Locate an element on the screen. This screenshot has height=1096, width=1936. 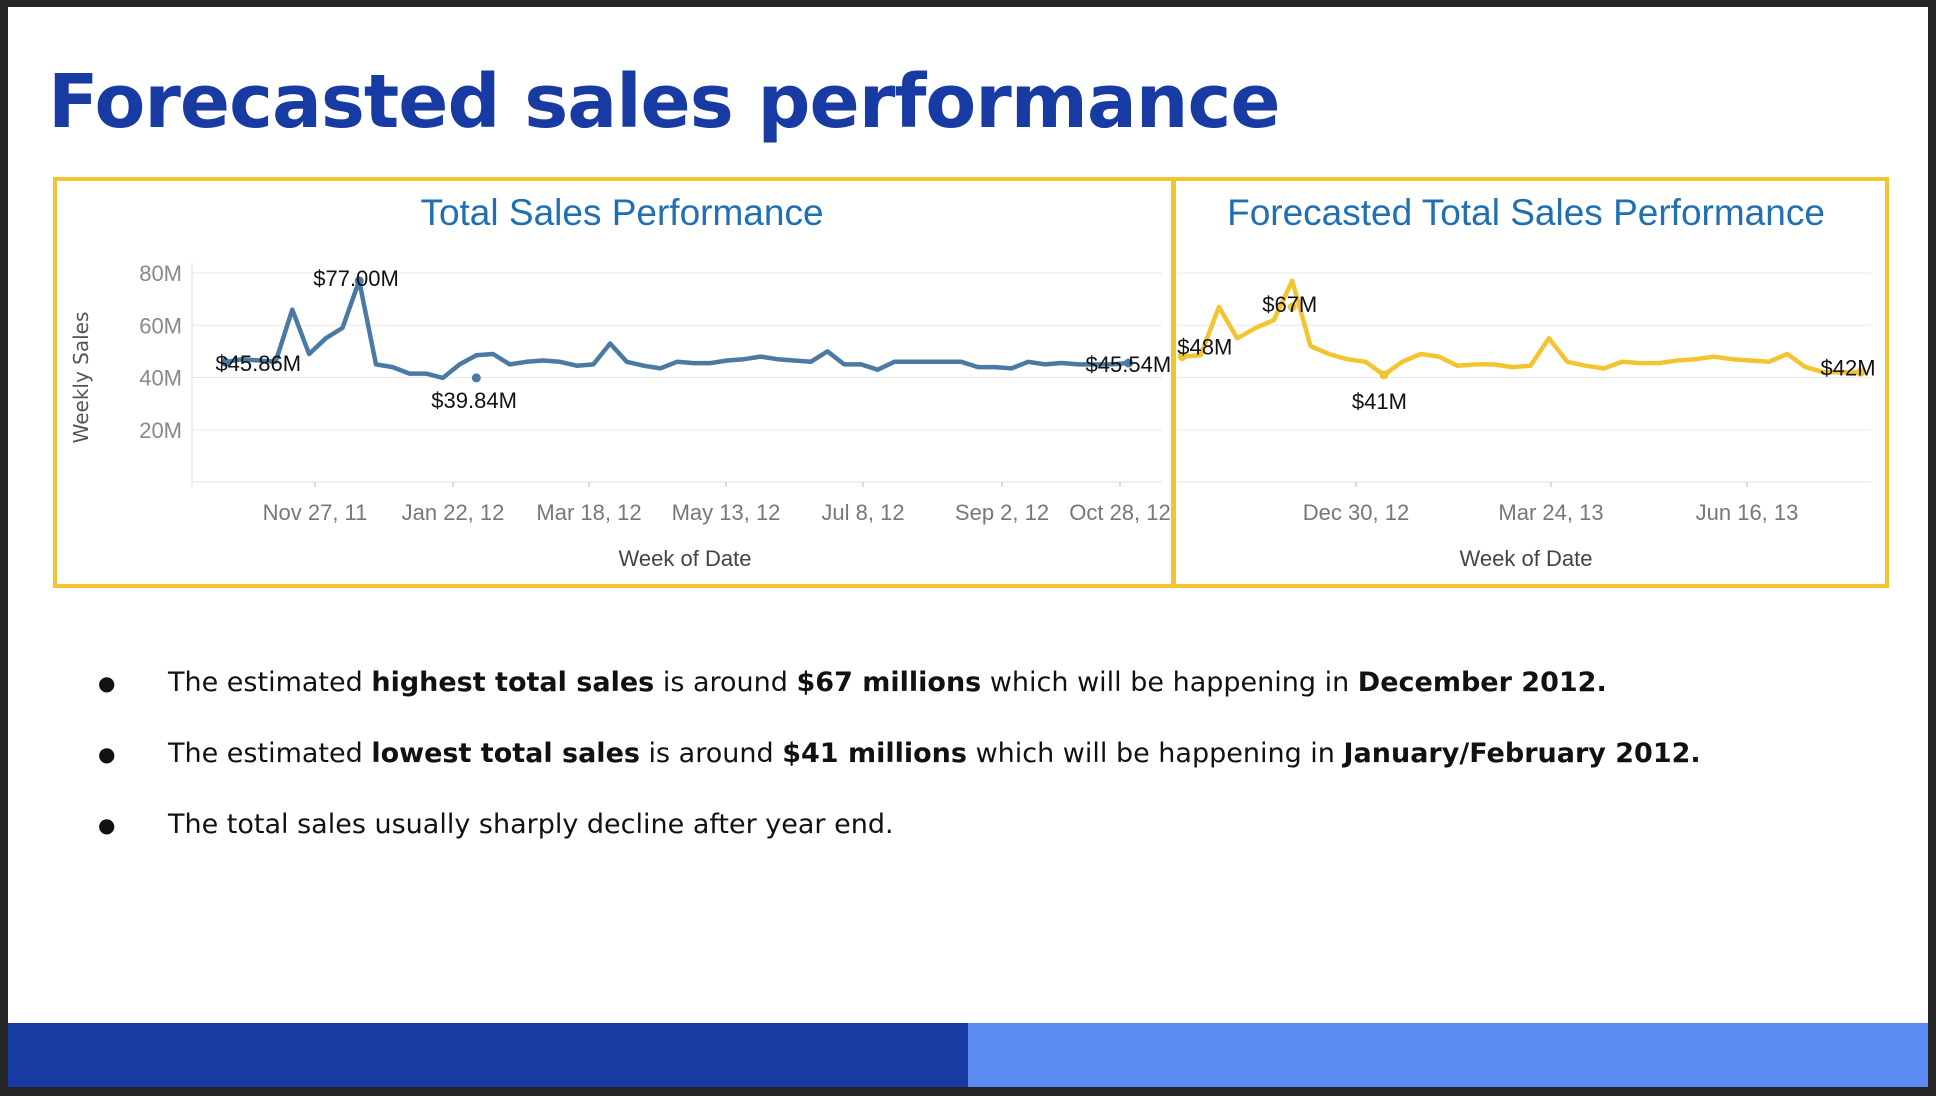
x-tick-label: Jul 8, 12 is located at coordinates (862, 512).